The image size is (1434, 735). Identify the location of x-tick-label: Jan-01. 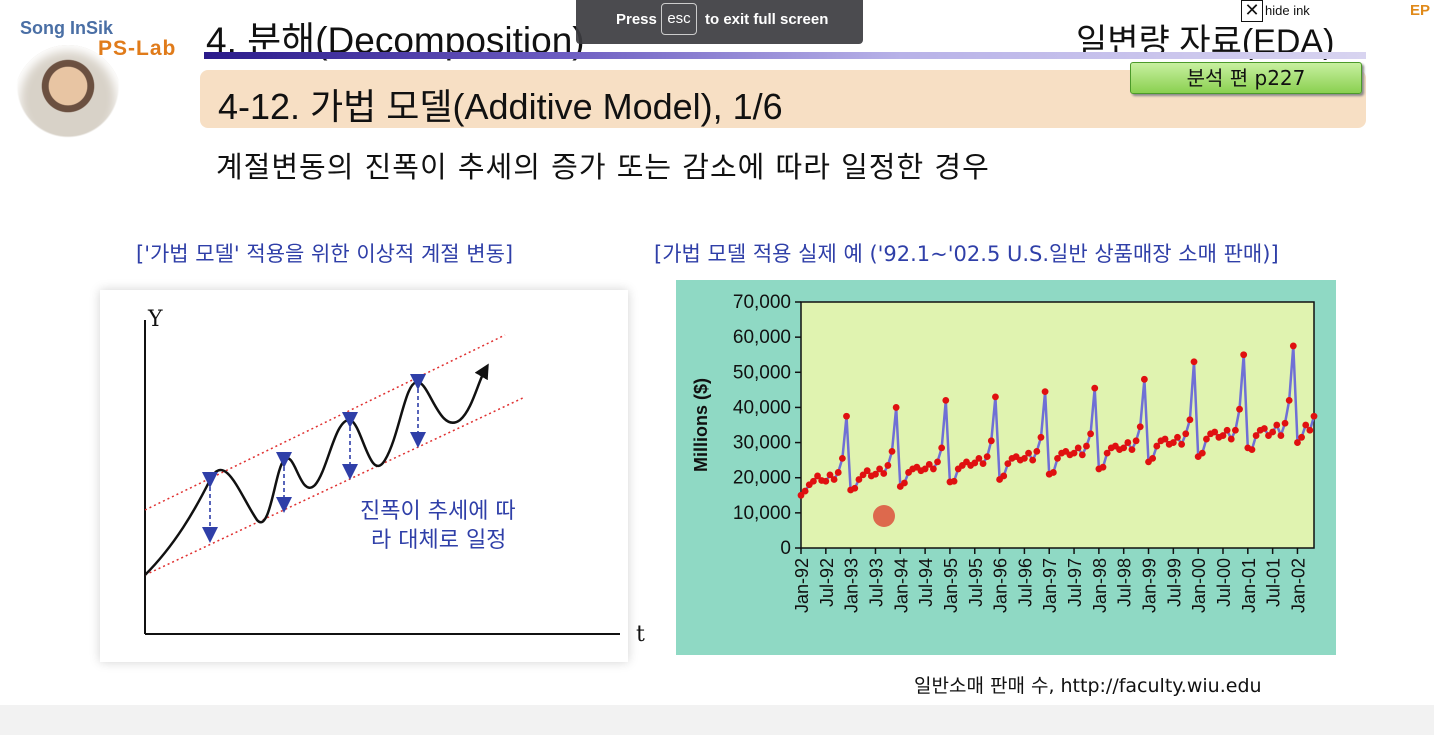
(1249, 585).